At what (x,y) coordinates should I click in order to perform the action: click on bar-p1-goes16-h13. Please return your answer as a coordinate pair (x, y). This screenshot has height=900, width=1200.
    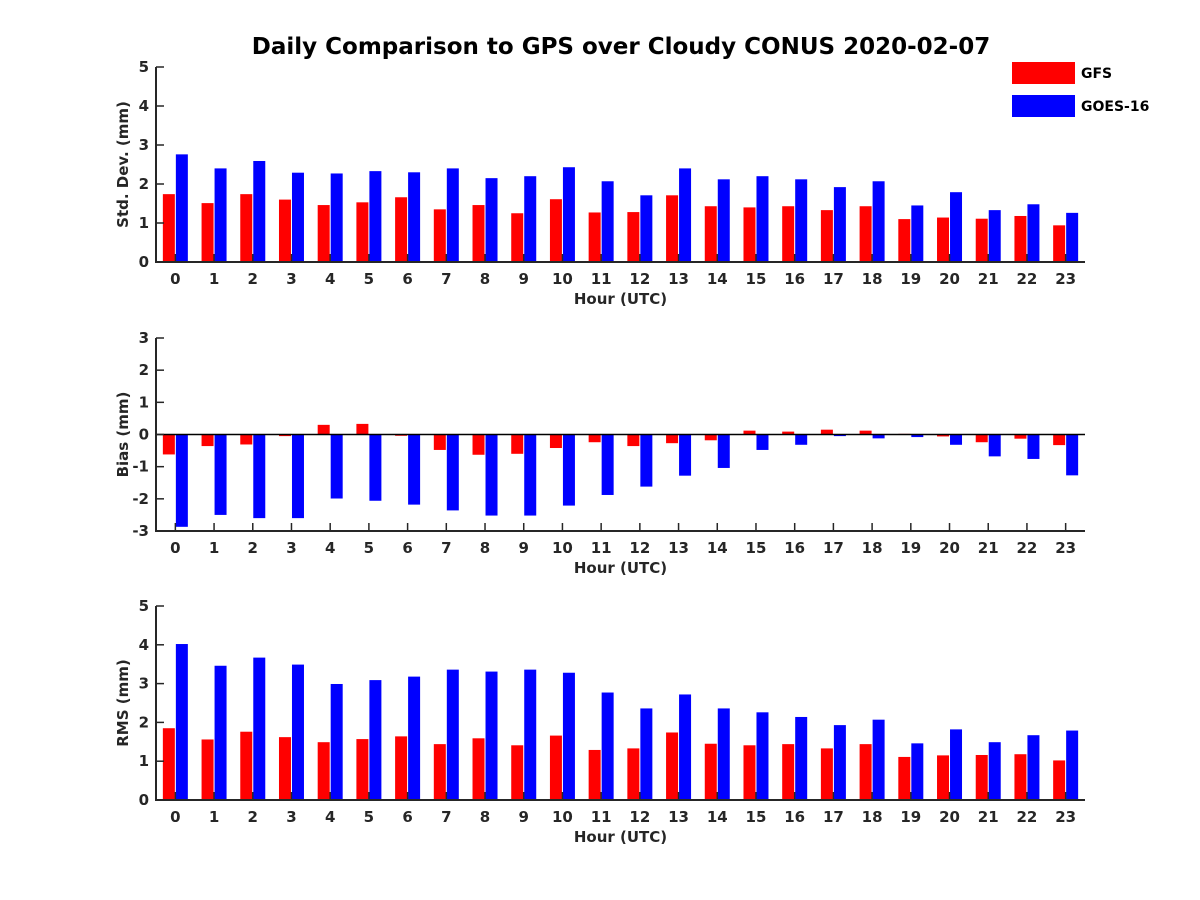
    Looking at the image, I should click on (685, 455).